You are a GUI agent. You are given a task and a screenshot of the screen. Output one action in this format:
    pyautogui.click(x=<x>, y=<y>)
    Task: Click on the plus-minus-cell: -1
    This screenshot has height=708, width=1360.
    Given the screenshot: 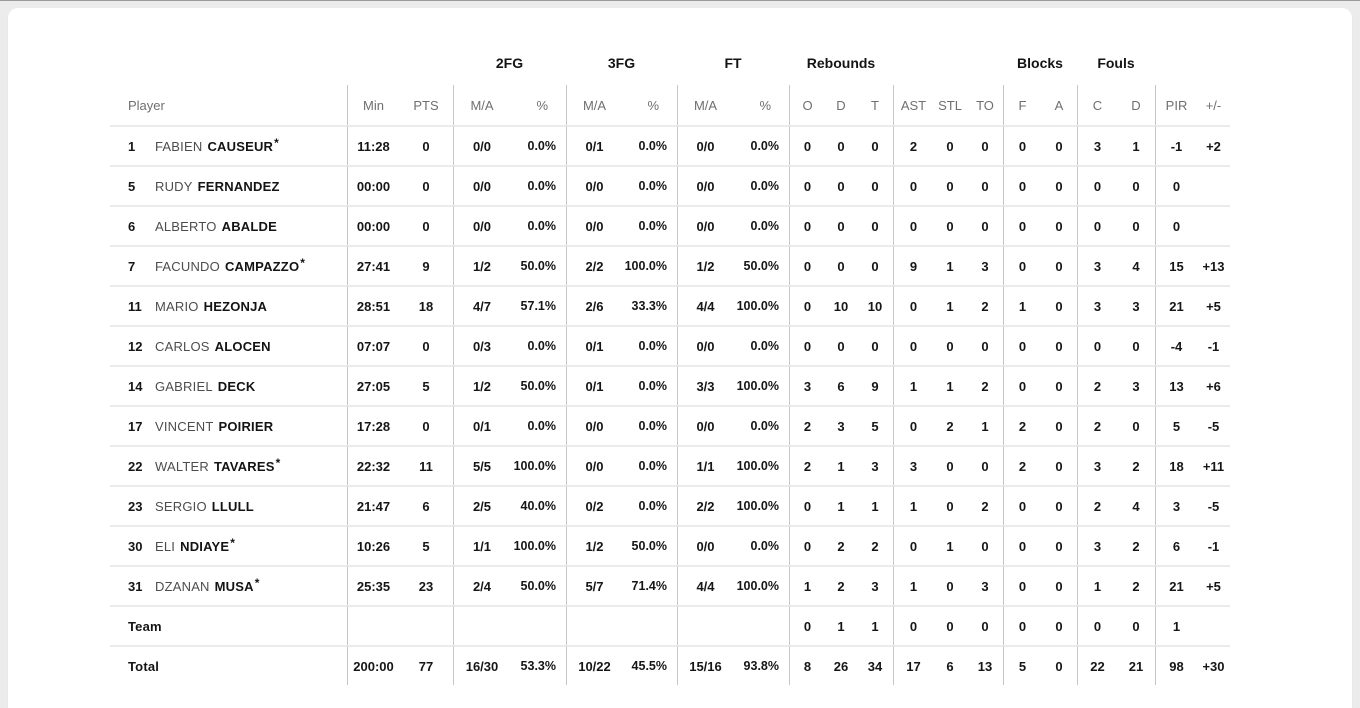 What is the action you would take?
    pyautogui.click(x=1213, y=545)
    